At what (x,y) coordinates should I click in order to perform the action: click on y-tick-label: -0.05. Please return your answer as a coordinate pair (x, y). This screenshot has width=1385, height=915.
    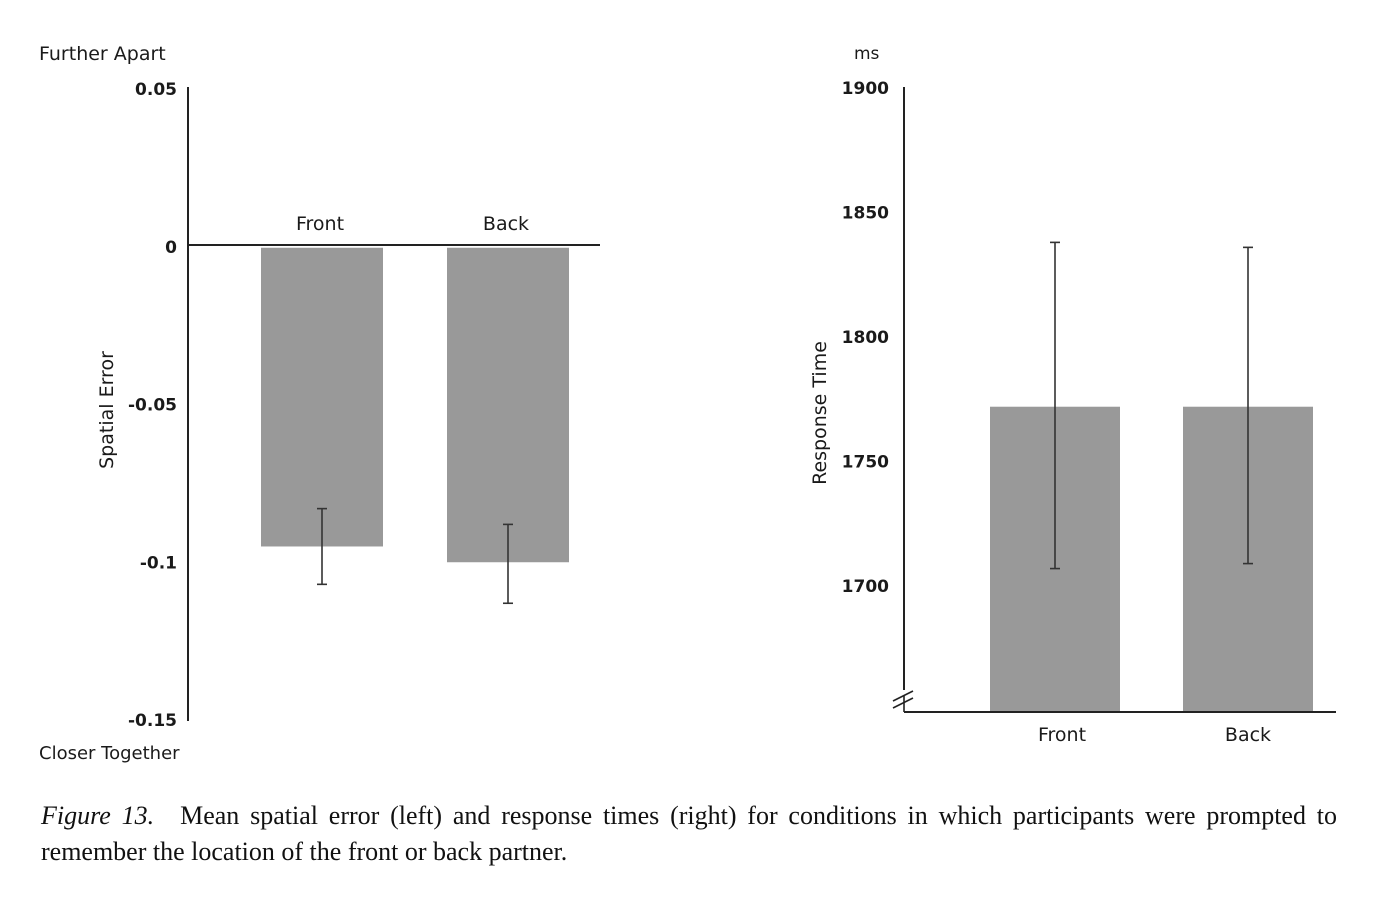
    Looking at the image, I should click on (152, 406).